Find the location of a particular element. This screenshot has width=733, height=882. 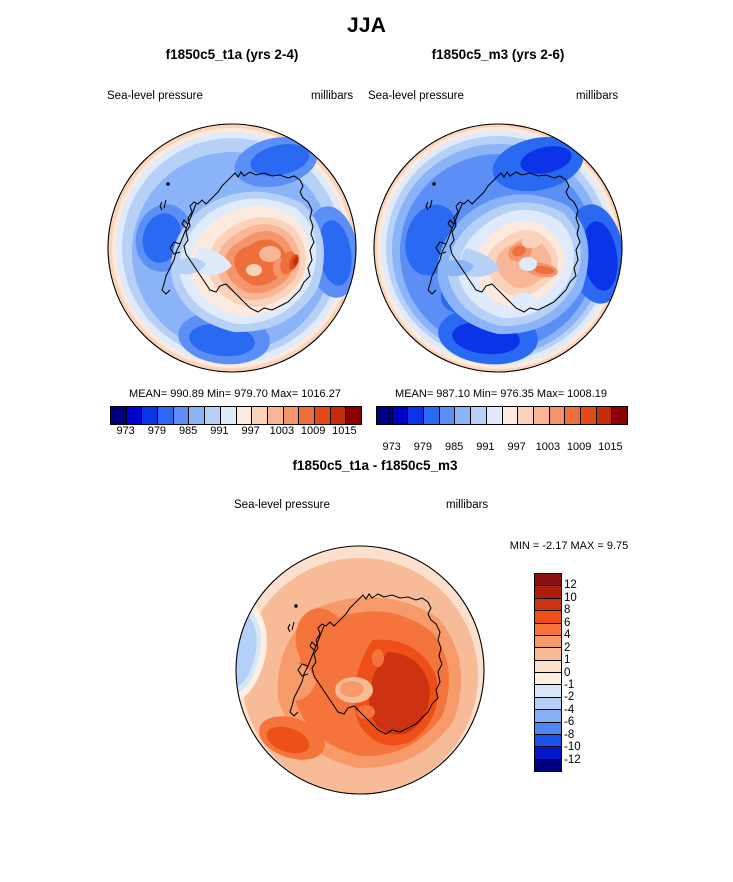

colorbar-tick-label: -2 is located at coordinates (569, 697).